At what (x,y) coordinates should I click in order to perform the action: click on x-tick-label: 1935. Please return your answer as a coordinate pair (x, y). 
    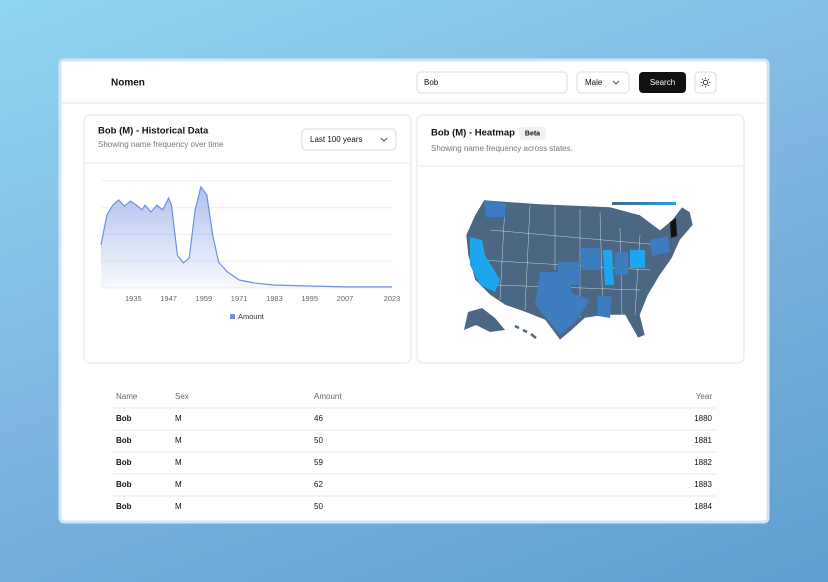
    Looking at the image, I should click on (133, 298).